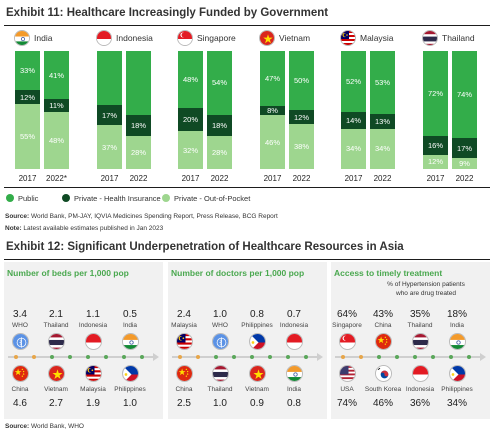 This screenshot has width=494, height=436. What do you see at coordinates (435, 93) in the screenshot?
I see `bar-segment-public: 72%` at bounding box center [435, 93].